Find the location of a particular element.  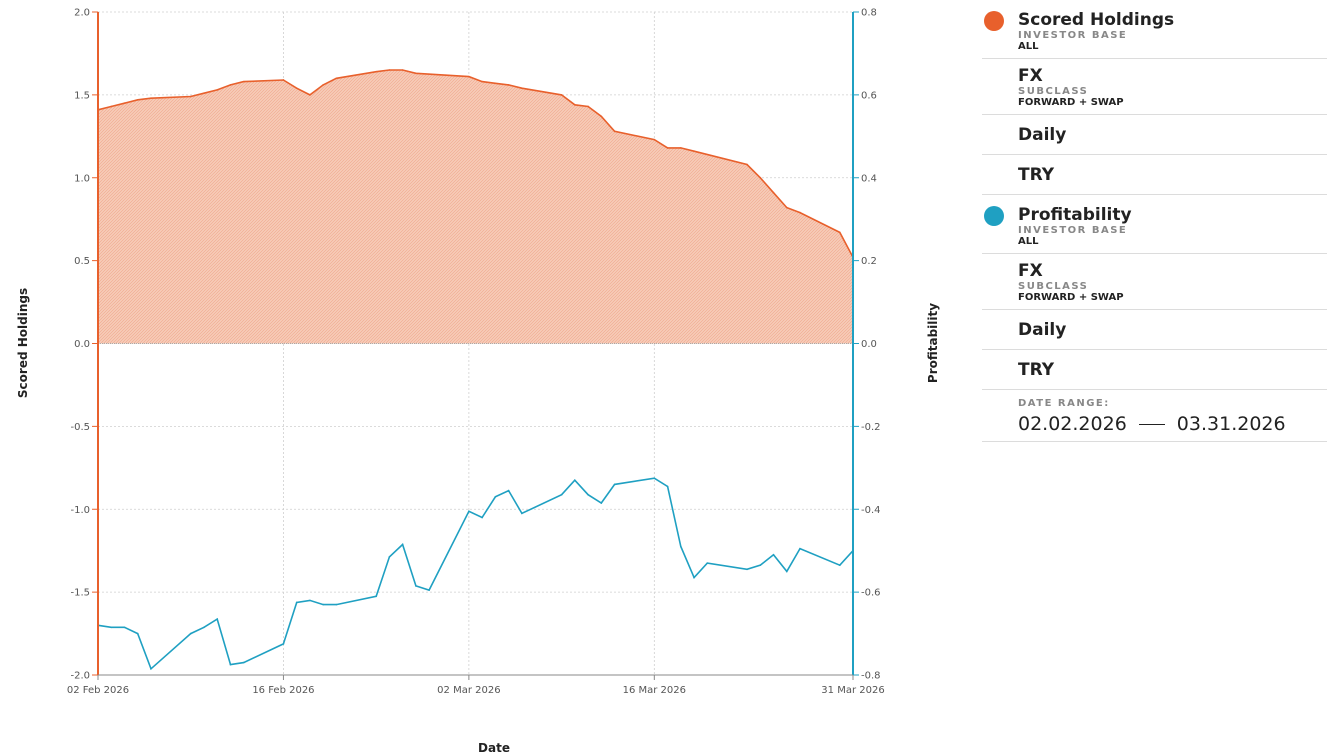

investor-base-value: ALL is located at coordinates (1028, 241).